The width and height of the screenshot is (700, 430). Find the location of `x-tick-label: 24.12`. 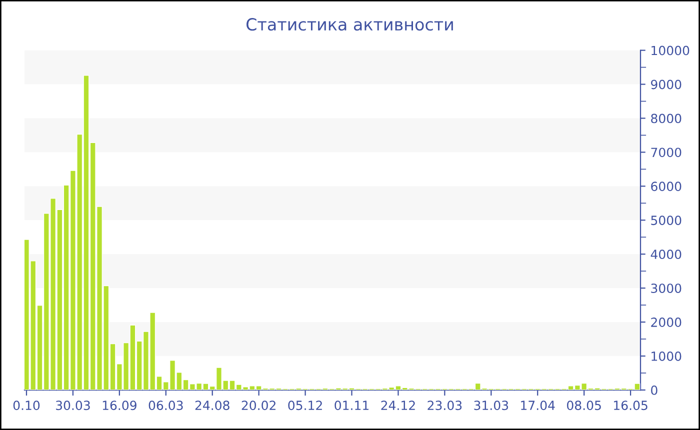

x-tick-label: 24.12 is located at coordinates (398, 405).